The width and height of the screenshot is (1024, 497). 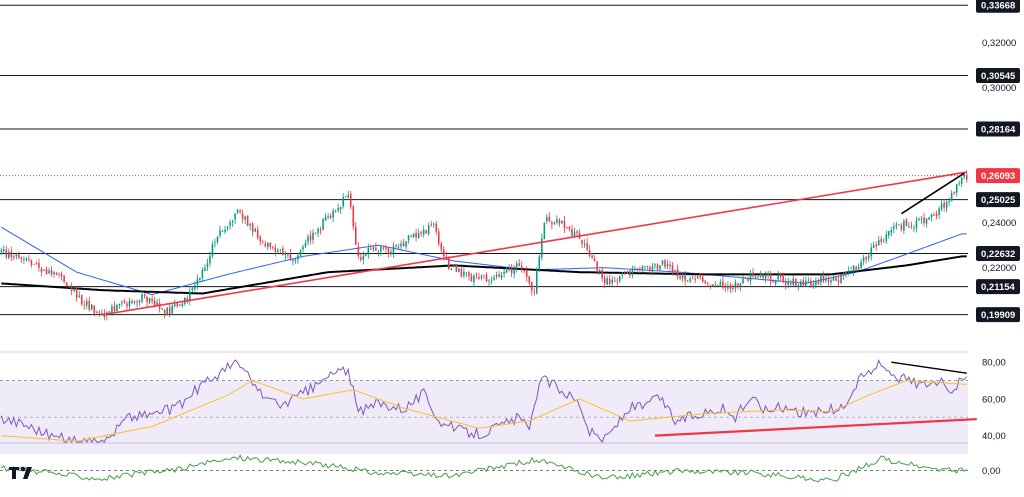 I want to click on ma-short-line, so click(x=484, y=261).